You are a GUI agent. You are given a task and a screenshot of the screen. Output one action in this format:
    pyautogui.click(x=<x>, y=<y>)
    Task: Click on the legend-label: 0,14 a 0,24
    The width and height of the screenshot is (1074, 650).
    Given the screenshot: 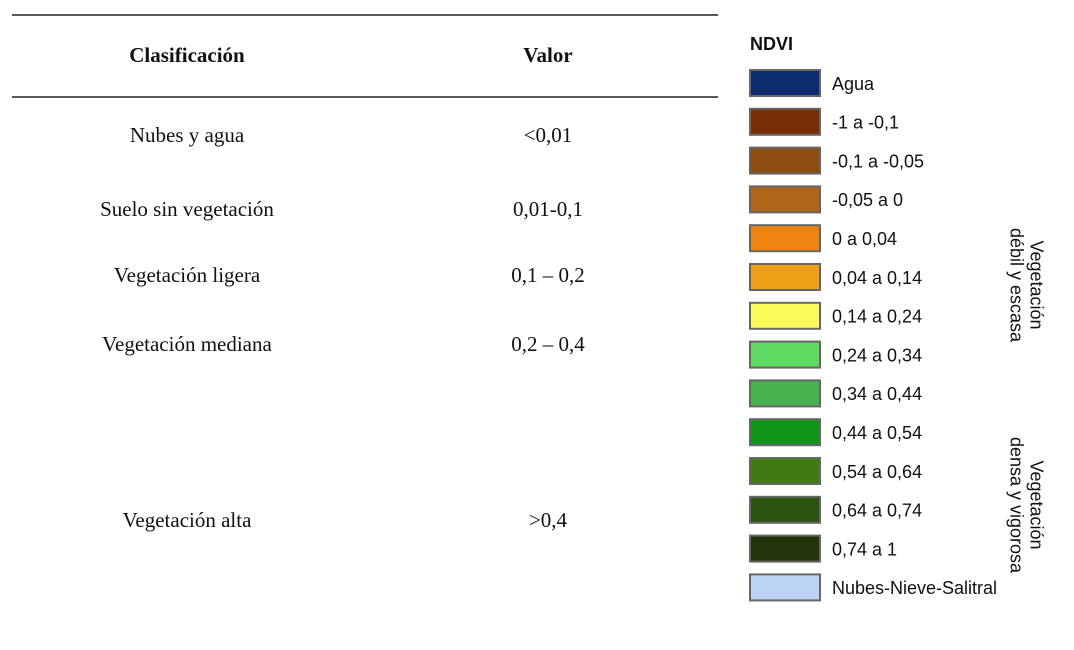 What is the action you would take?
    pyautogui.click(x=877, y=317)
    